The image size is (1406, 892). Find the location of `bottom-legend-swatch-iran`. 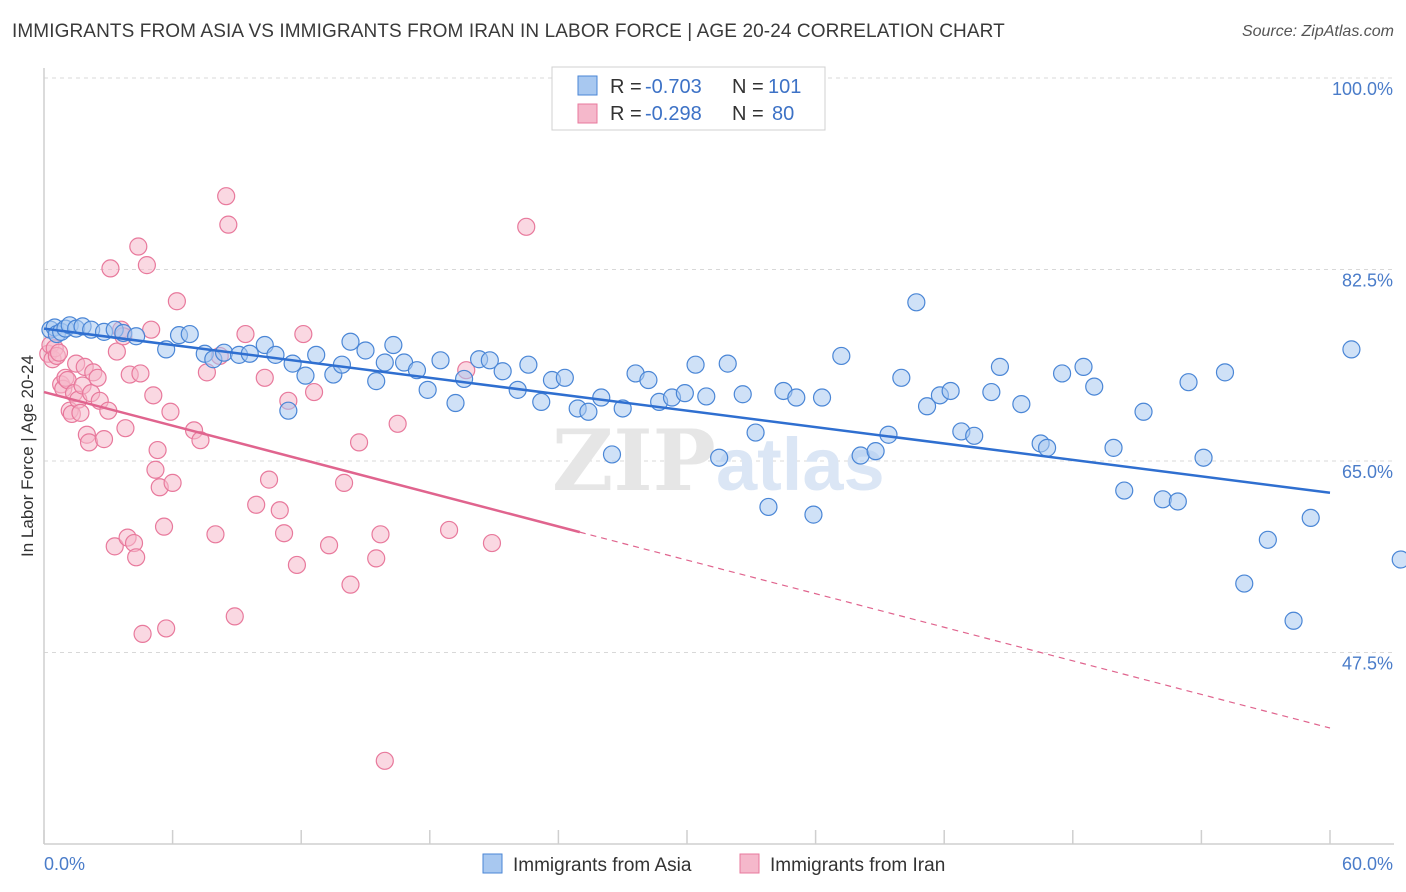

bottom-legend-swatch-iran is located at coordinates (749, 863).